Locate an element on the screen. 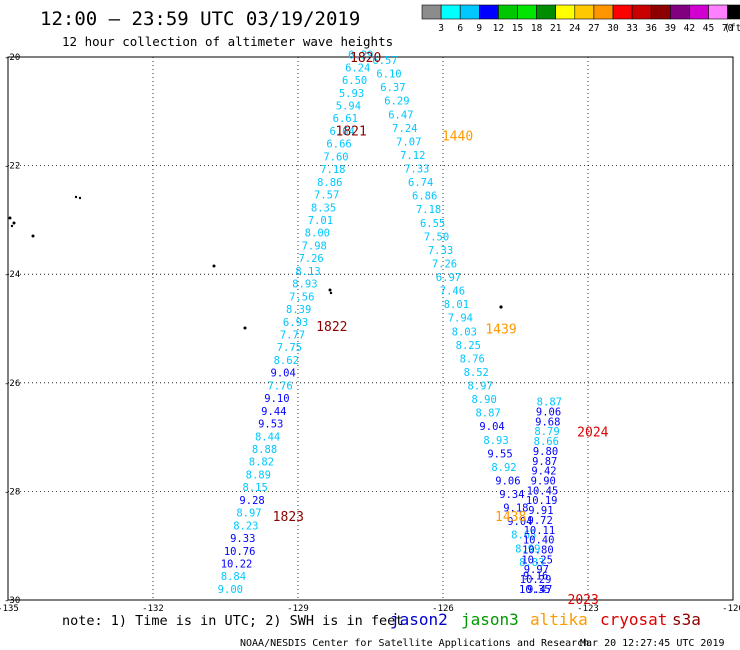 This screenshot has height=650, width=740. legend-label: 36 is located at coordinates (651, 28).